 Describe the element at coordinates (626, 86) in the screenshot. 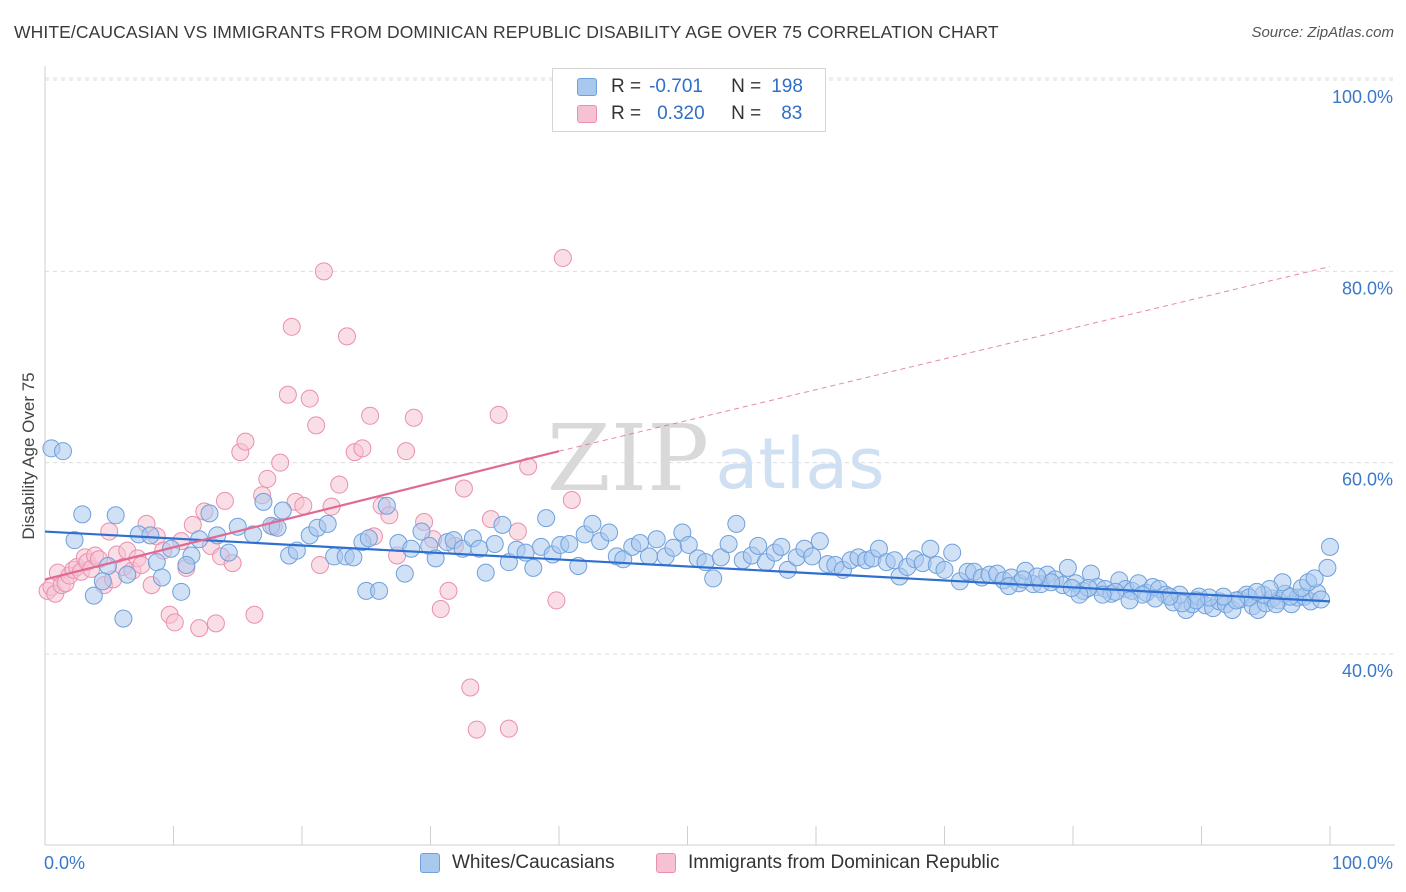

I see `legend-r-label: R =` at that location.